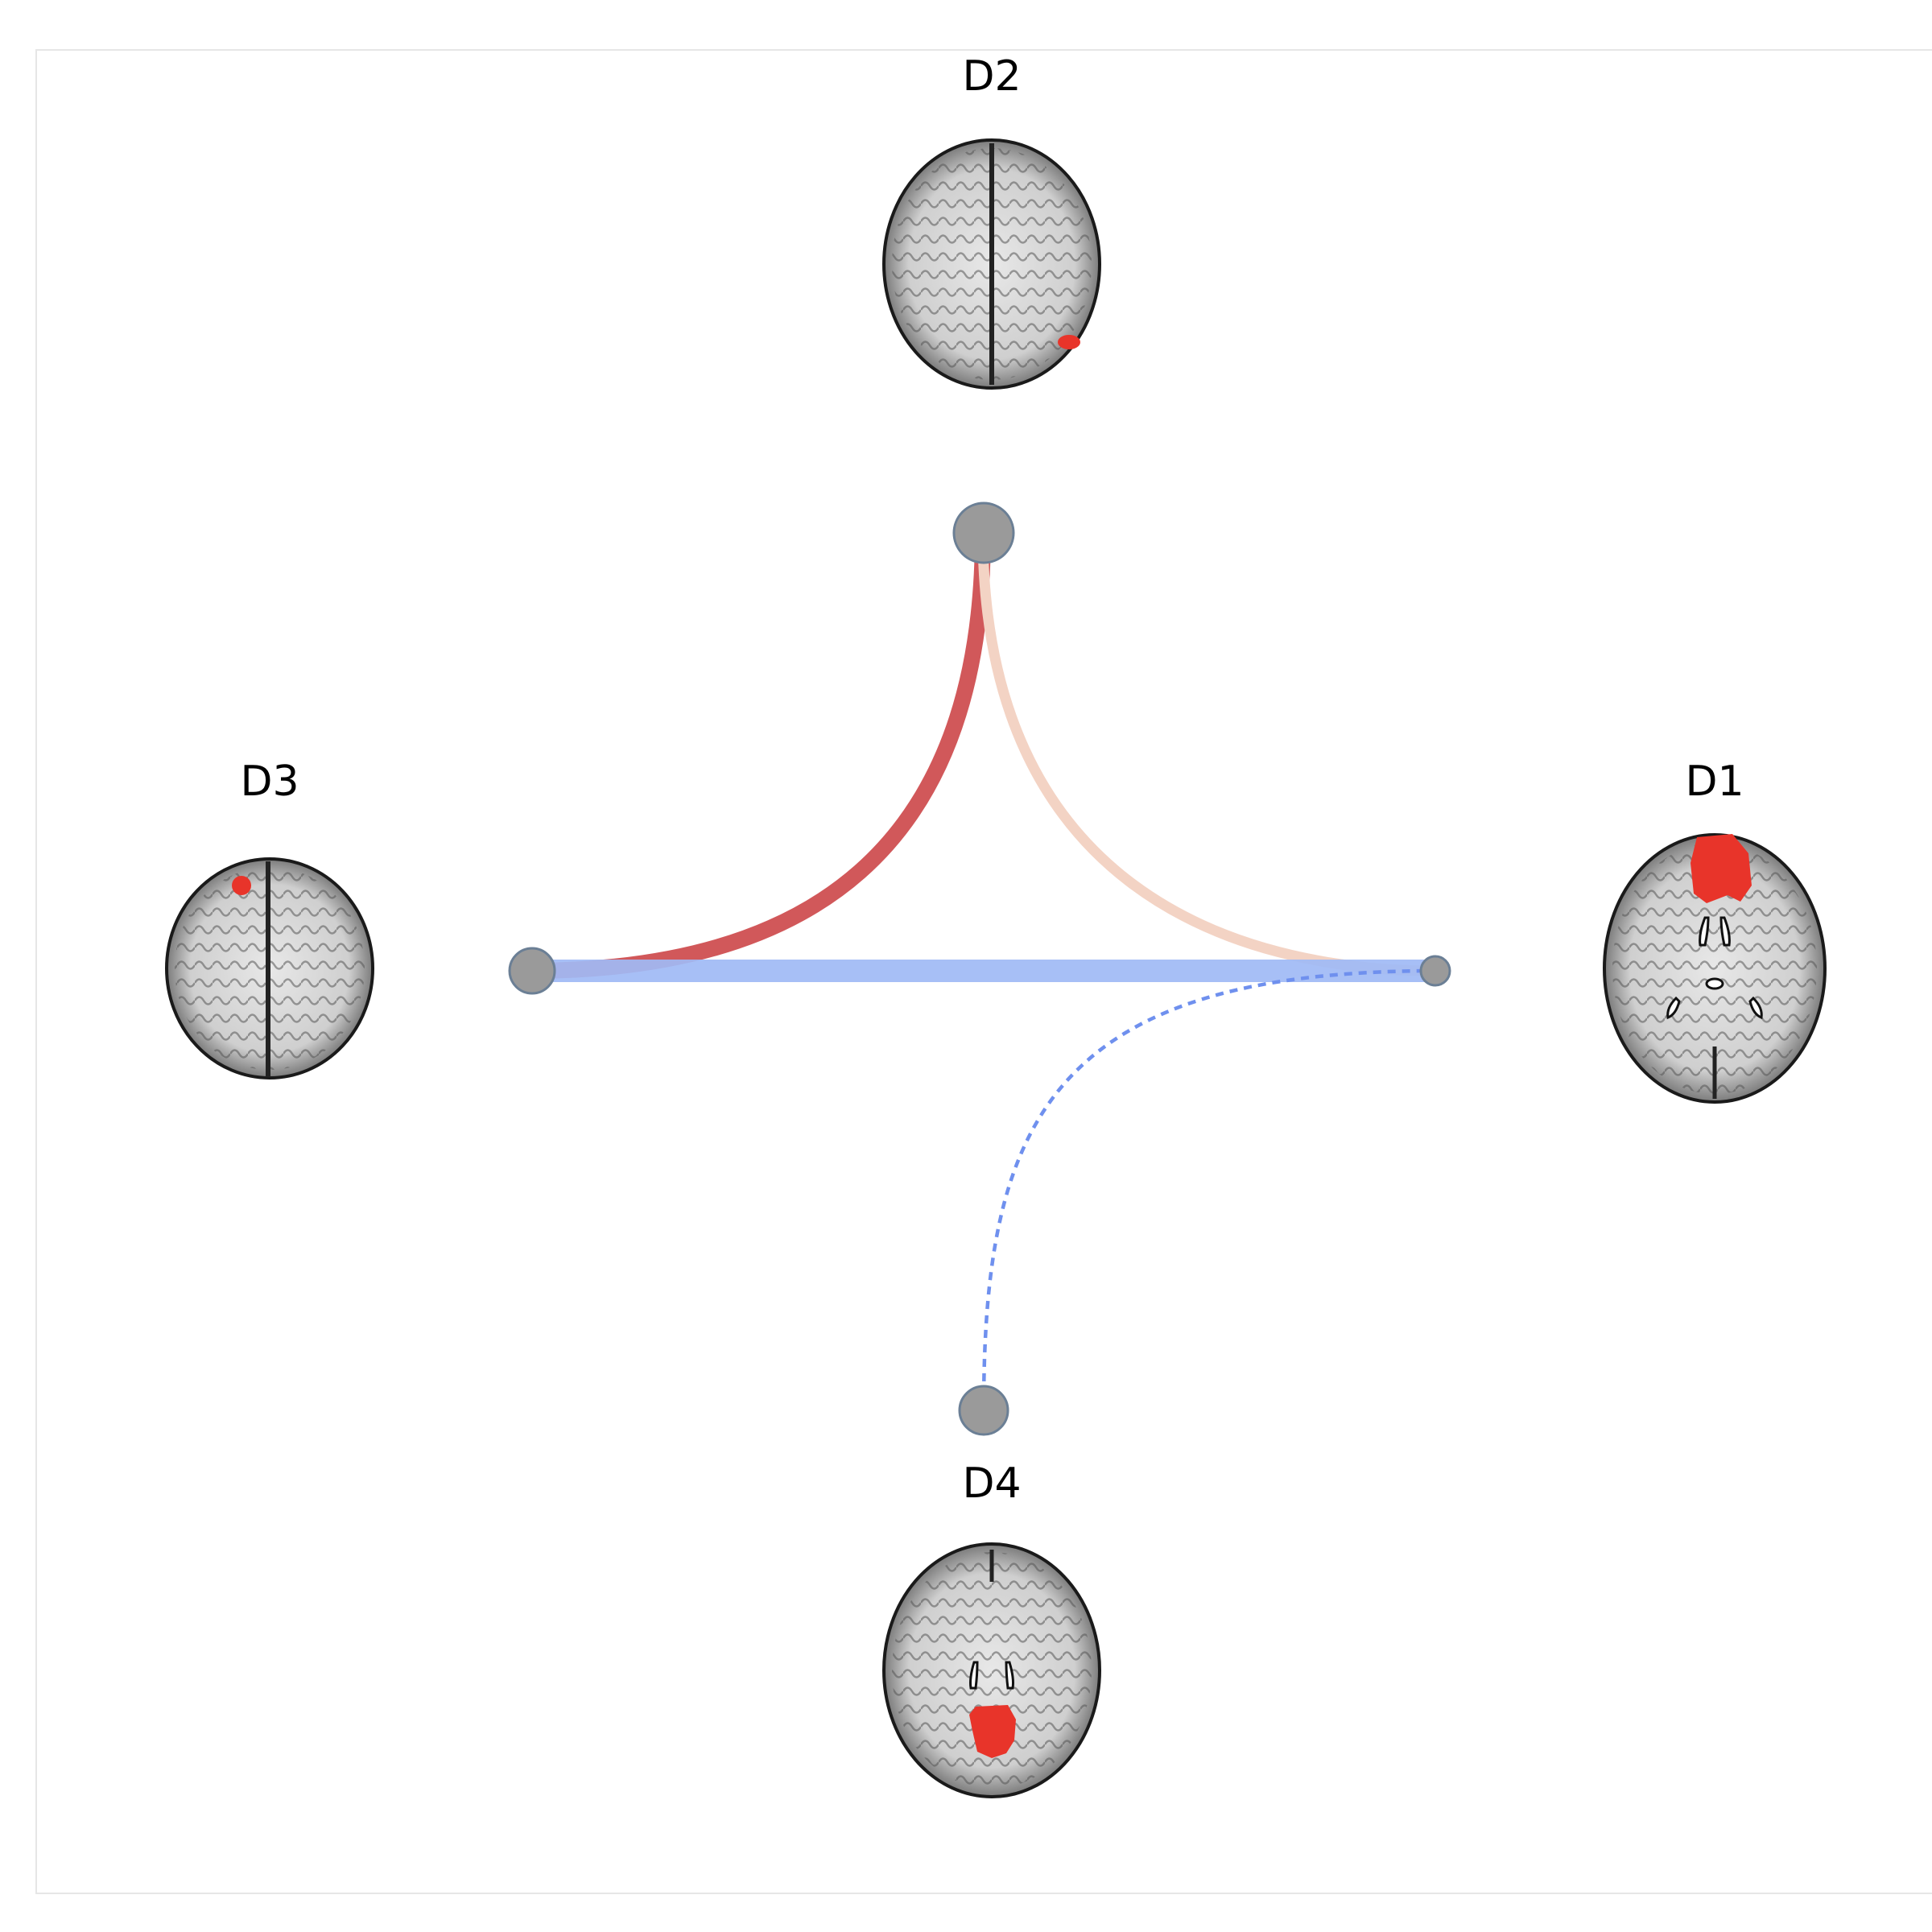 Image resolution: width=1932 pixels, height=1932 pixels. I want to click on label-d4: D4, so click(991, 1483).